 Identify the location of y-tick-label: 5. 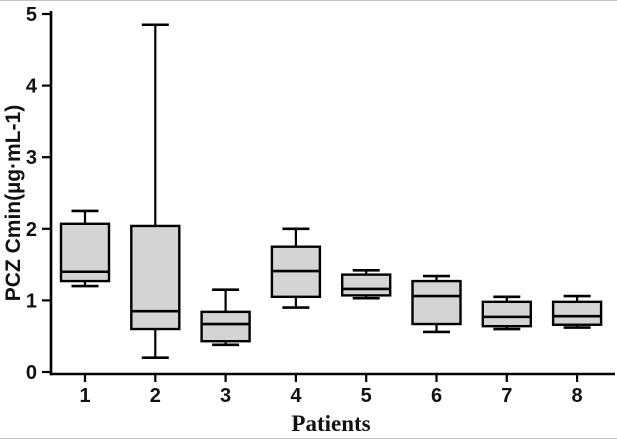
(31, 15).